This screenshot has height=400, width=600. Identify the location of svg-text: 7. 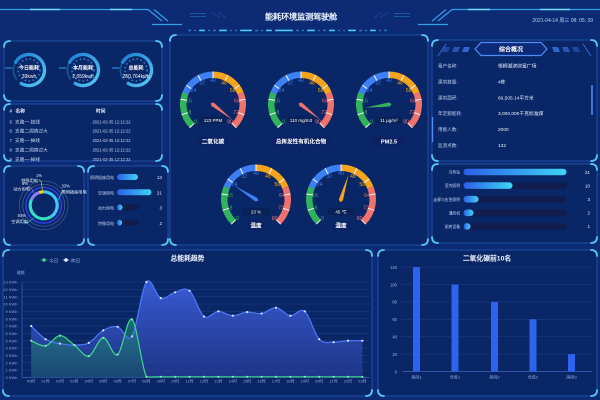
(11, 140).